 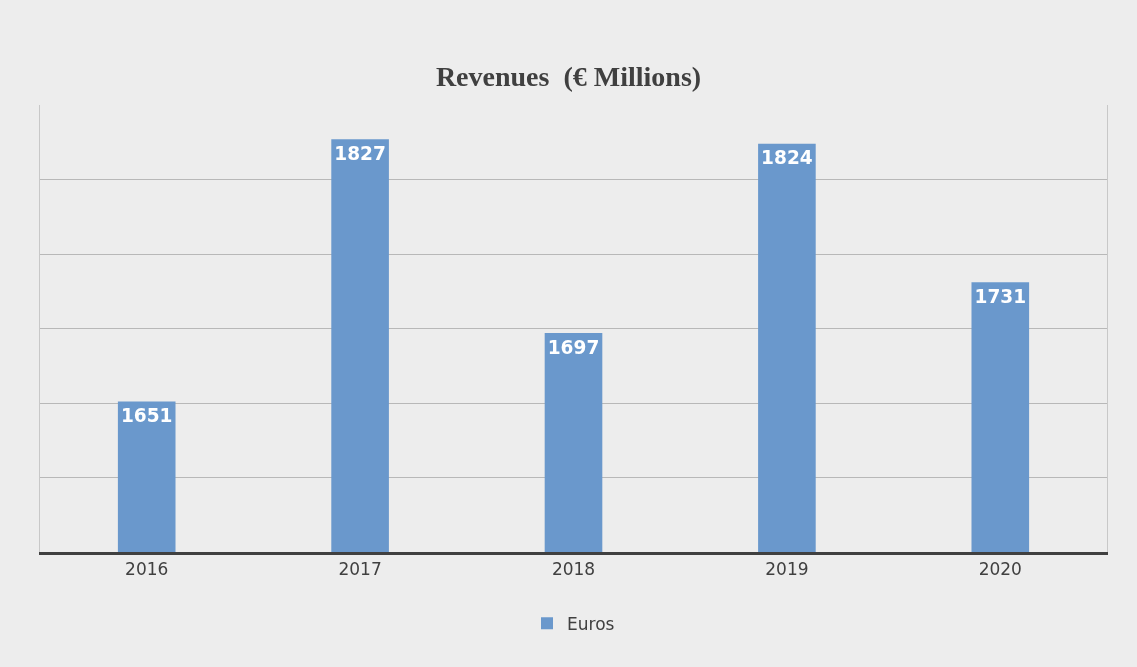 I want to click on x-tick-label: 2017, so click(x=360, y=569).